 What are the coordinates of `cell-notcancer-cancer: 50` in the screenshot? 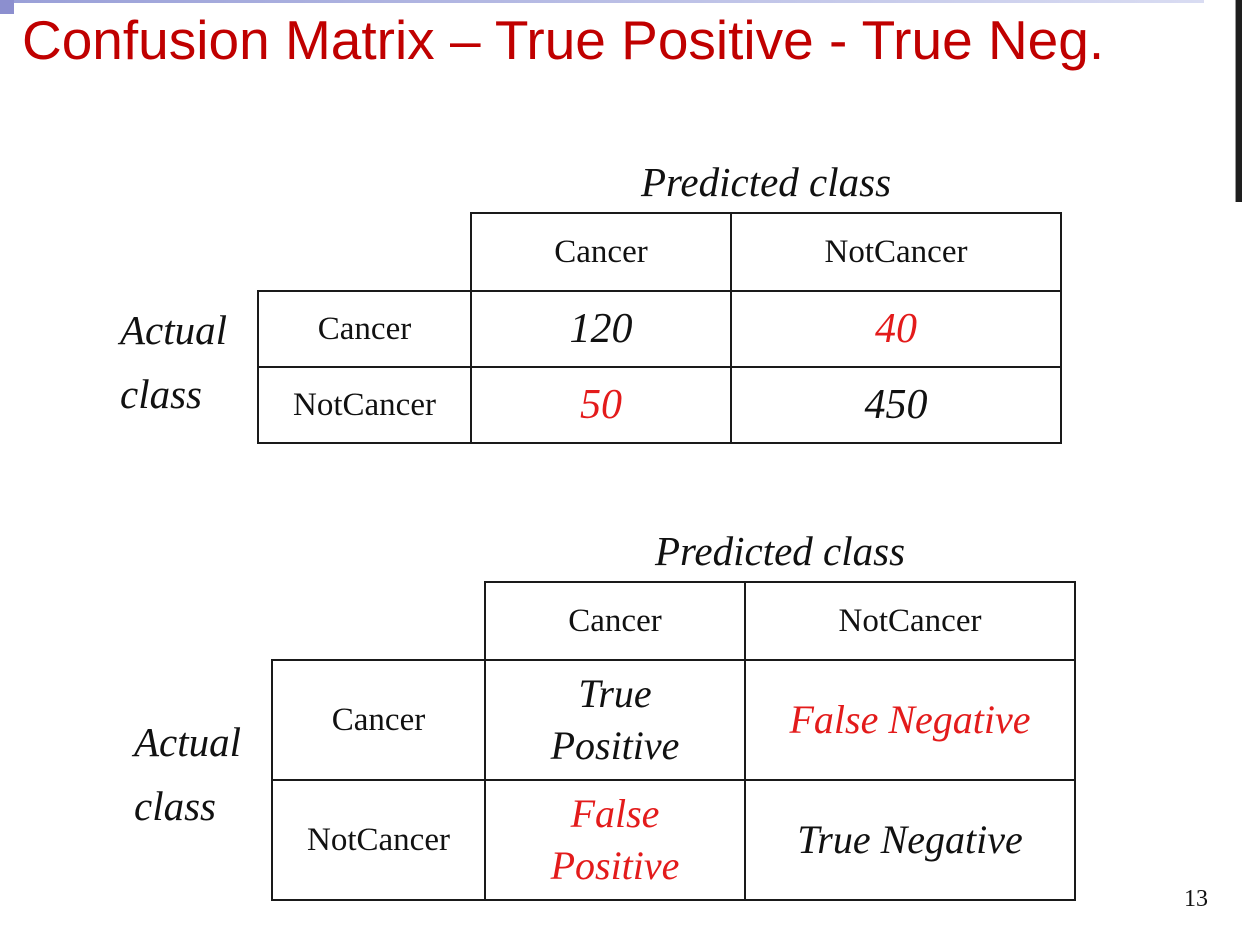 It's located at (601, 405).